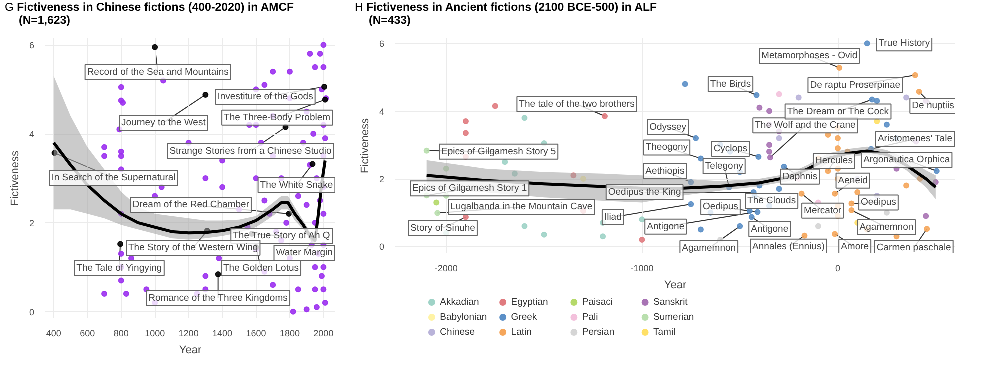 This screenshot has height=385, width=1000. Describe the element at coordinates (324, 333) in the screenshot. I see `x-tick-label: 2000` at that location.